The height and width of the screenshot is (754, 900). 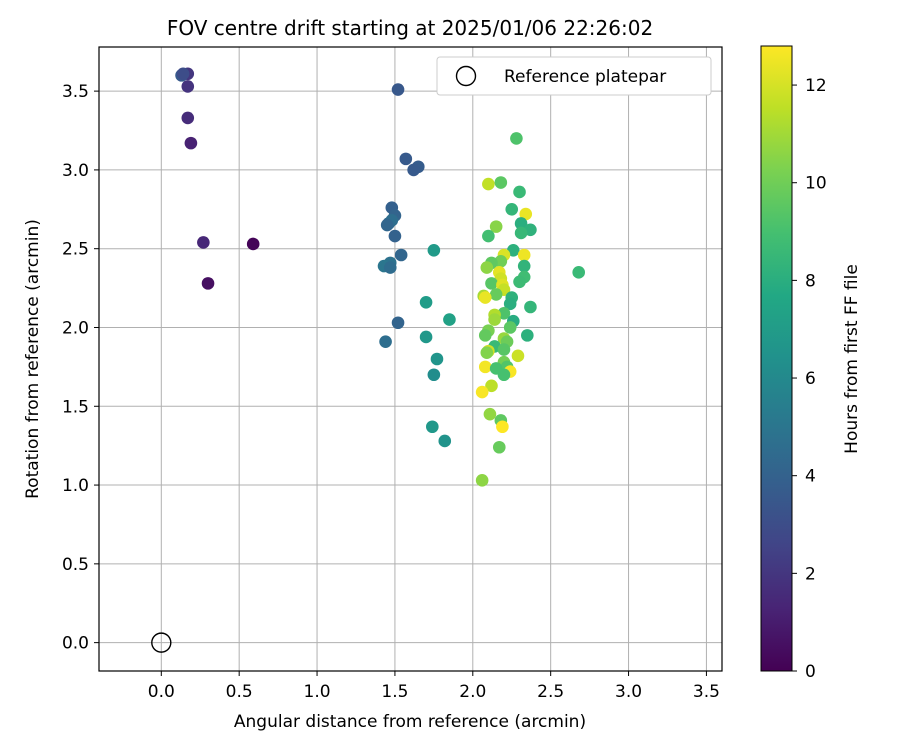 What do you see at coordinates (75, 407) in the screenshot?
I see `y-tick-label: 1.5` at bounding box center [75, 407].